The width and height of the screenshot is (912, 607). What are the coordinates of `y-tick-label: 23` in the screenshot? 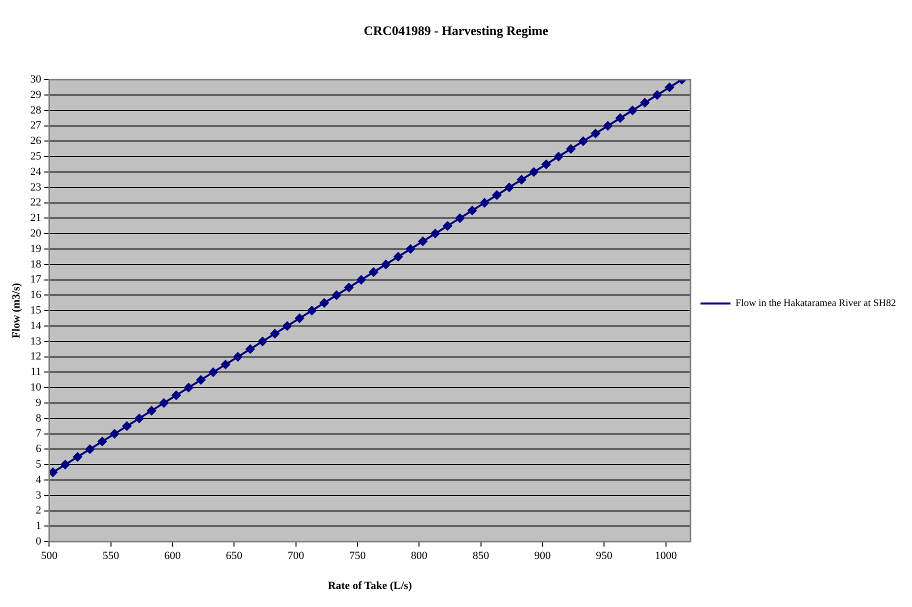 It's located at (36, 187).